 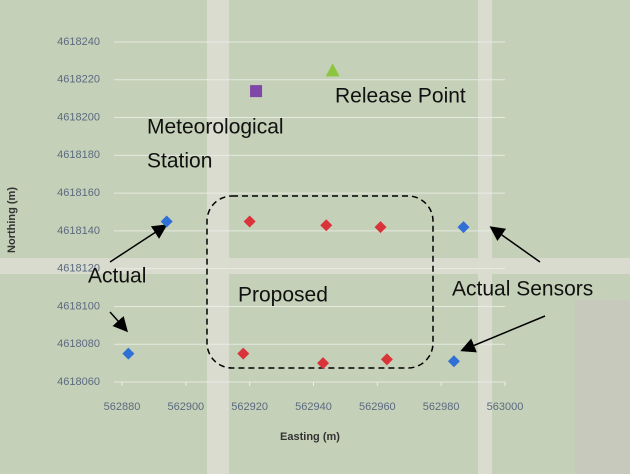 What do you see at coordinates (310, 437) in the screenshot?
I see `x-axis-label: Easting (m)` at bounding box center [310, 437].